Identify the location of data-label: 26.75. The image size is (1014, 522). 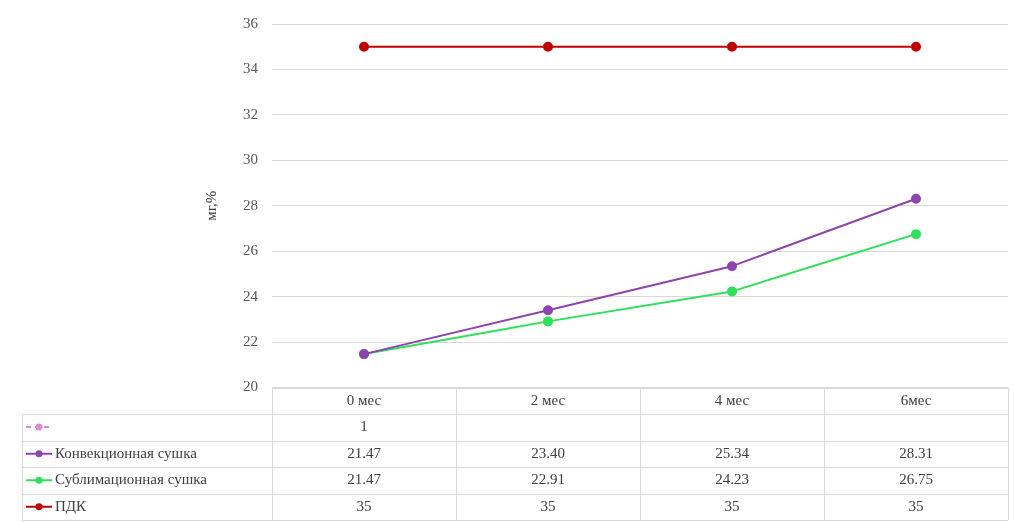
(916, 479).